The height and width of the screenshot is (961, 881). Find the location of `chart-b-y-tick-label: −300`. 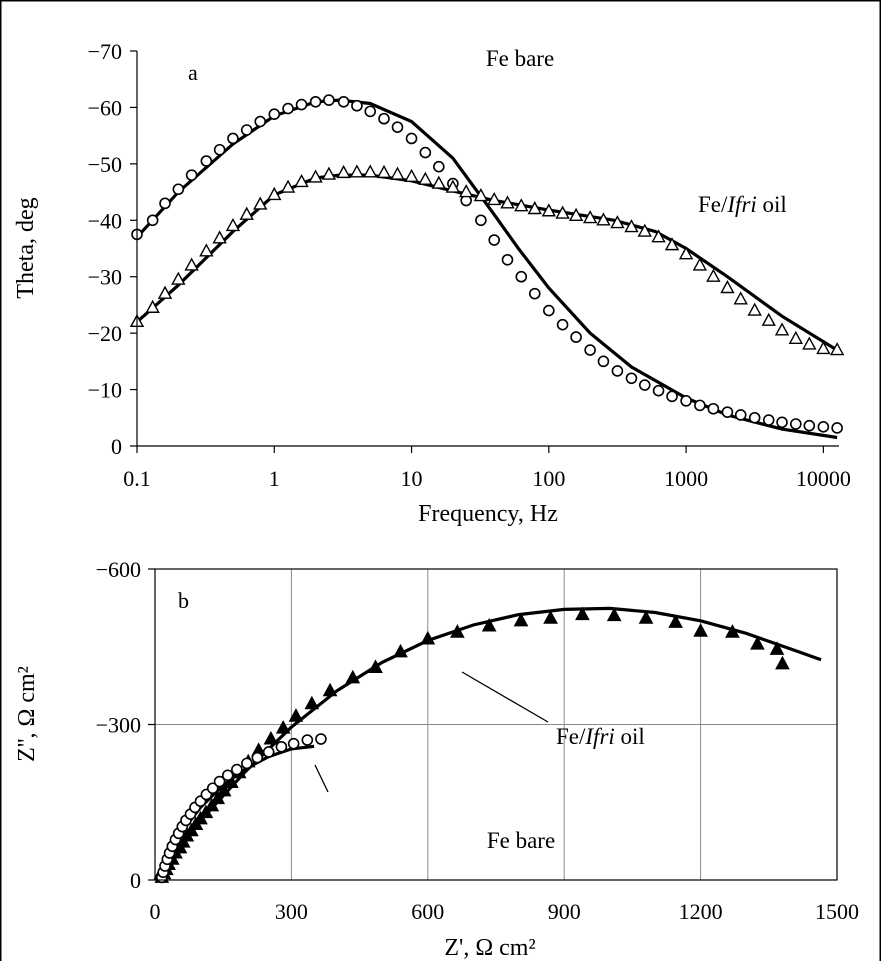

chart-b-y-tick-label: −300 is located at coordinates (118, 725).